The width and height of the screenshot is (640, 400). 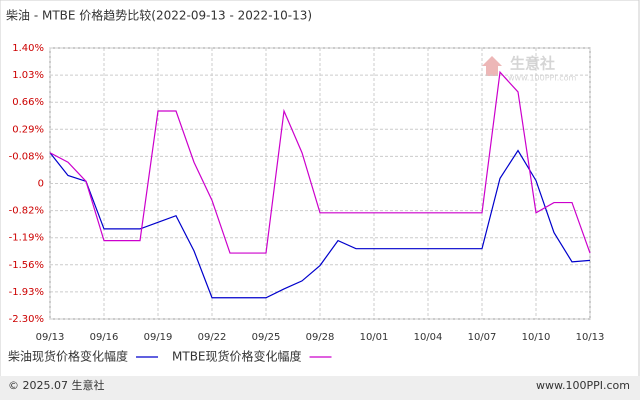 I want to click on x-tick-label: 10/07, so click(x=482, y=337).